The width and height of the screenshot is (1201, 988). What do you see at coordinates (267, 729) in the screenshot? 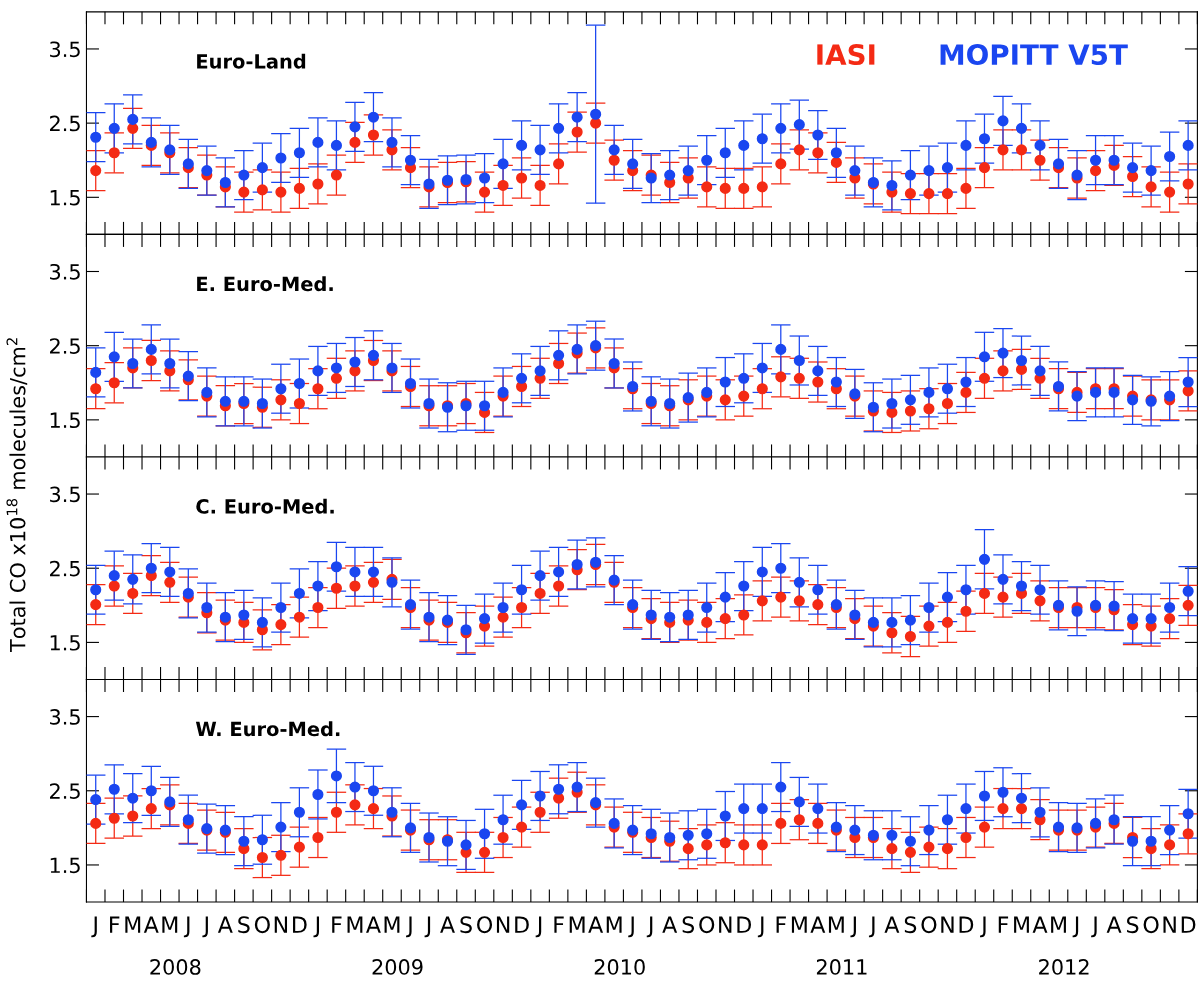
I see `text: W. Euro-Med.` at bounding box center [267, 729].